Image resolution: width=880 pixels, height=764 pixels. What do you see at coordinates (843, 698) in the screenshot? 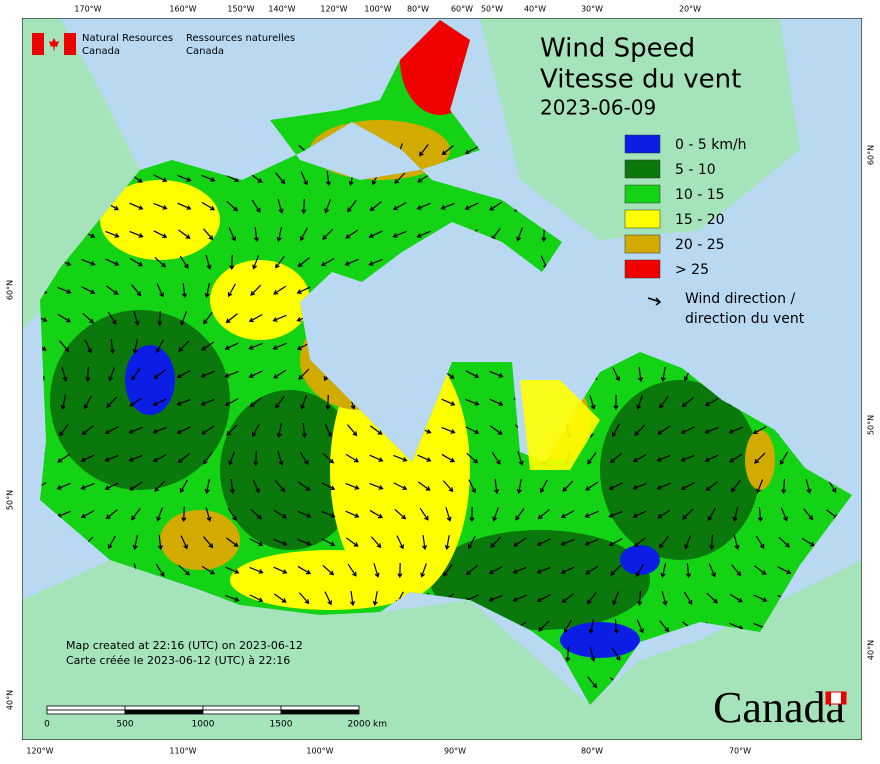
I see `wordmark-flag` at bounding box center [843, 698].